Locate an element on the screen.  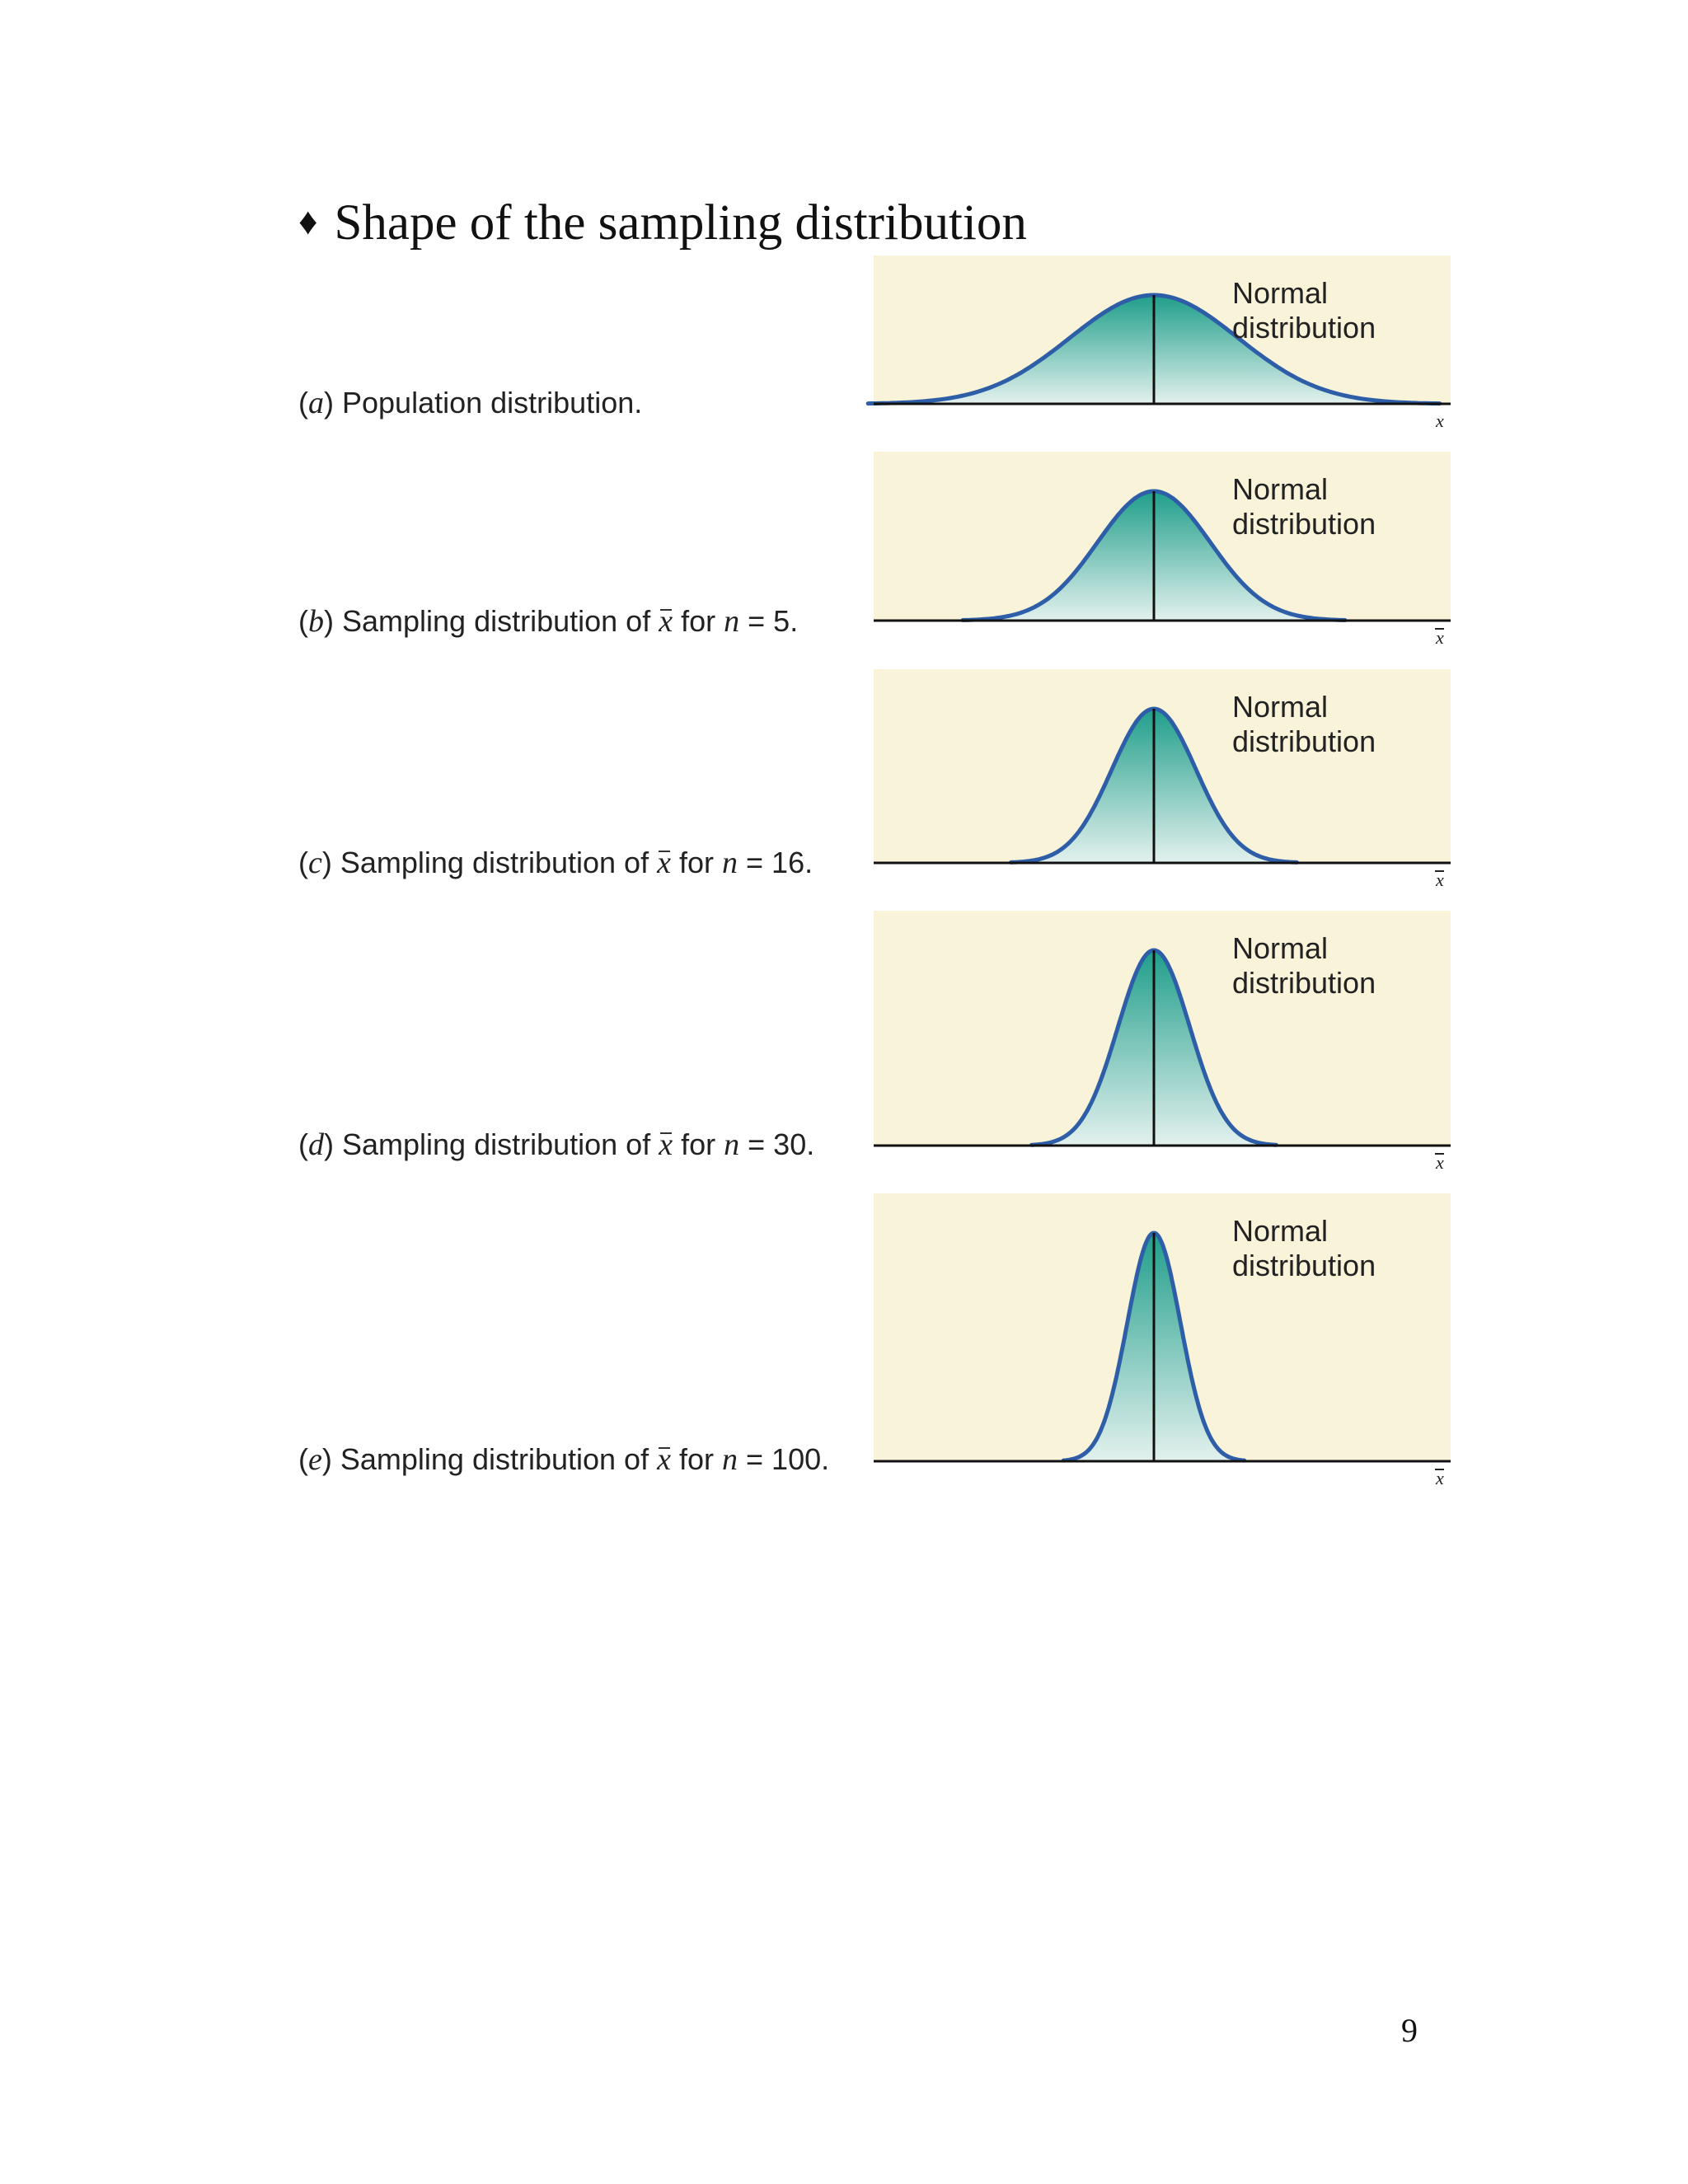
caption-text: Population distribution. is located at coordinates (493, 402).